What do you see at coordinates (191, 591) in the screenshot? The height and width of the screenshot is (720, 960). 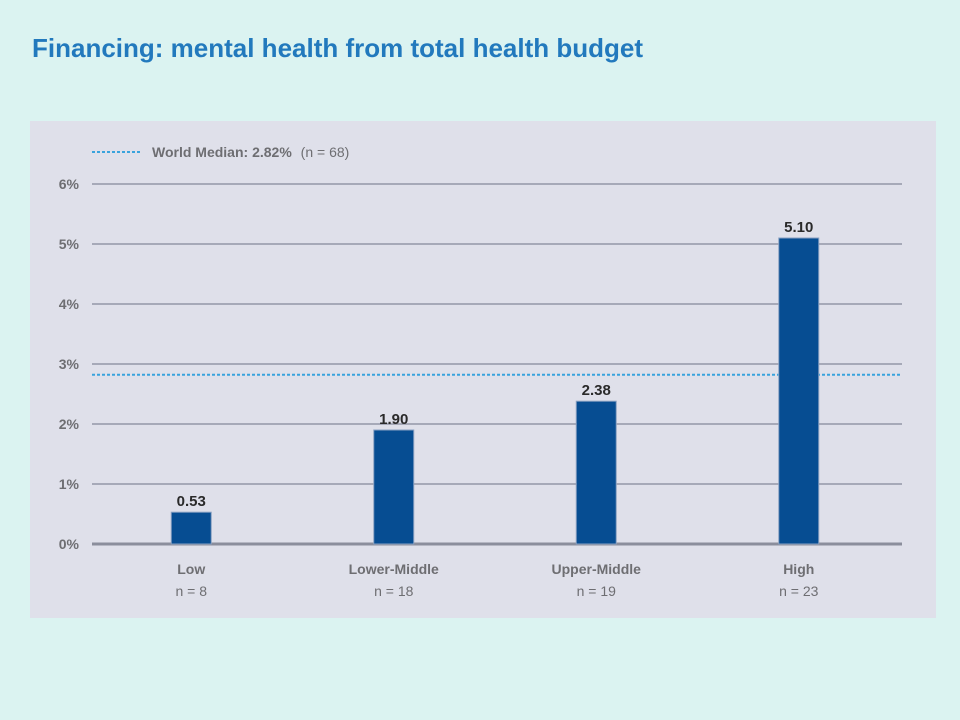 I see `x-category-sample-size: n = 8` at bounding box center [191, 591].